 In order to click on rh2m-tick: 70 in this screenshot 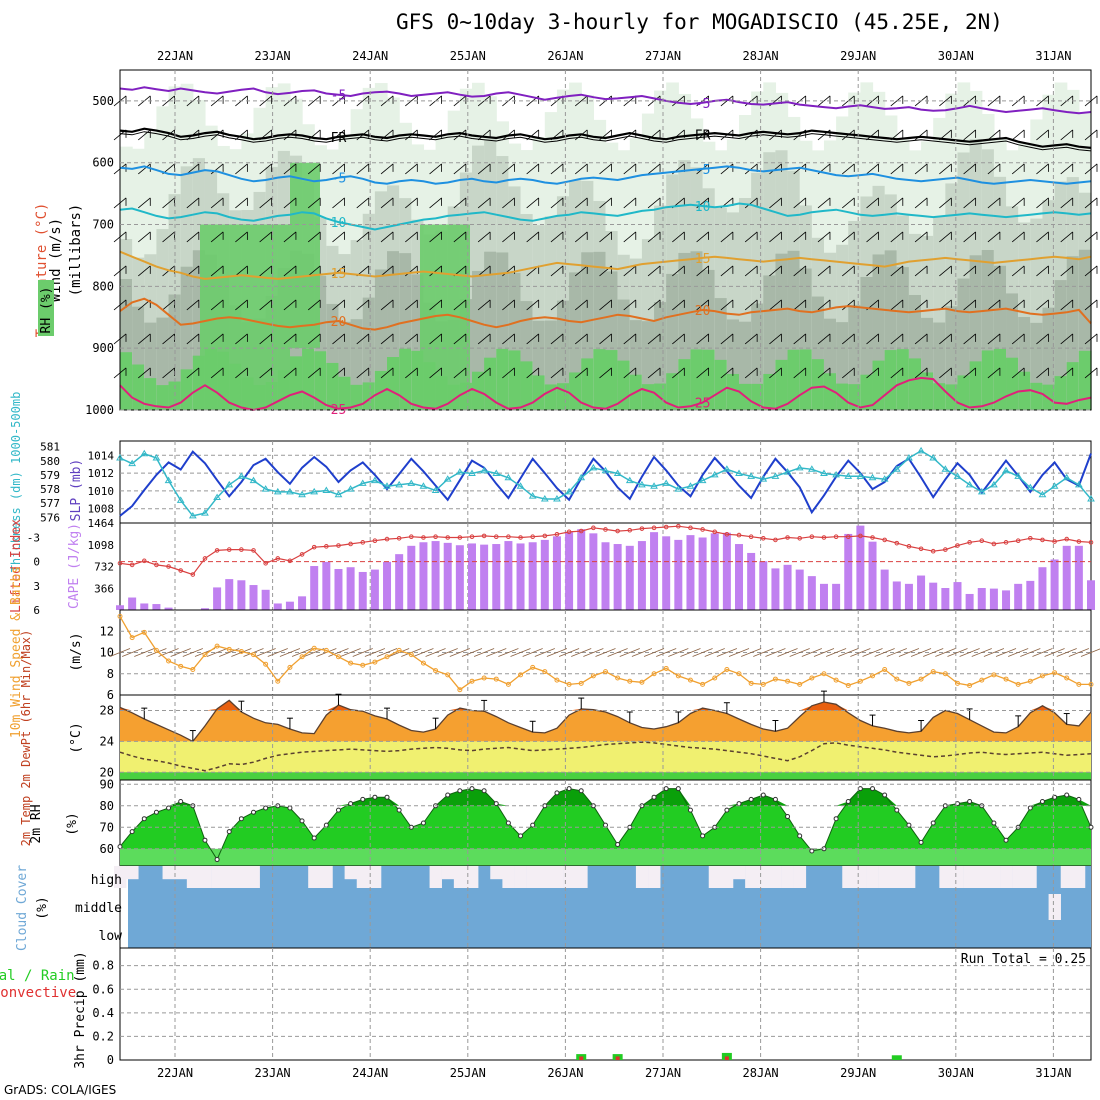, I will do `click(107, 827)`.